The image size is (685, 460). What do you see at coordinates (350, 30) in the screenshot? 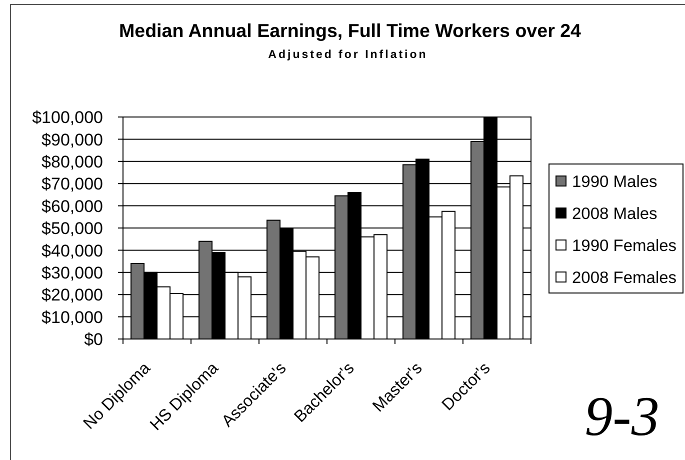
I see `chart-title: Median Annual Earnings, Full Time Workers over 24` at bounding box center [350, 30].